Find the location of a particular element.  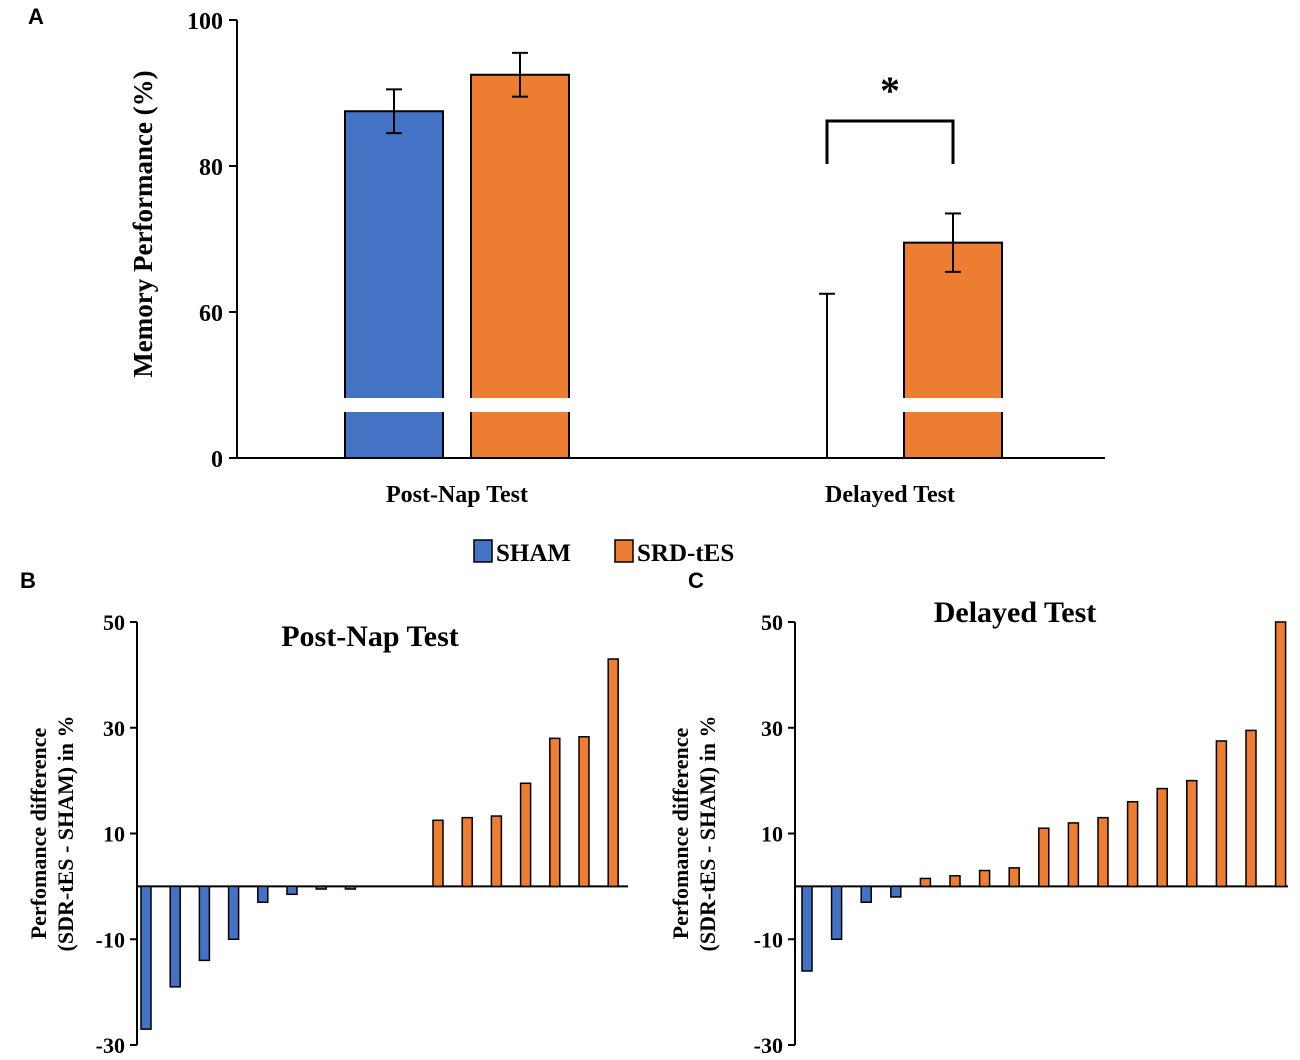

panel-c-y-tick-label: 30 is located at coordinates (772, 728).